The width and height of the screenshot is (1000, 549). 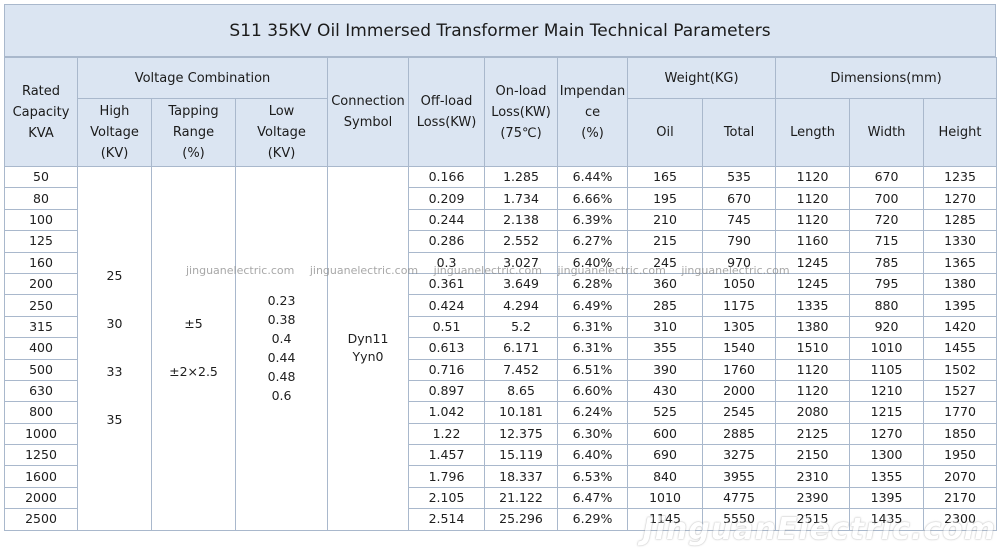 What do you see at coordinates (114, 372) in the screenshot?
I see `high-voltage-value: 33` at bounding box center [114, 372].